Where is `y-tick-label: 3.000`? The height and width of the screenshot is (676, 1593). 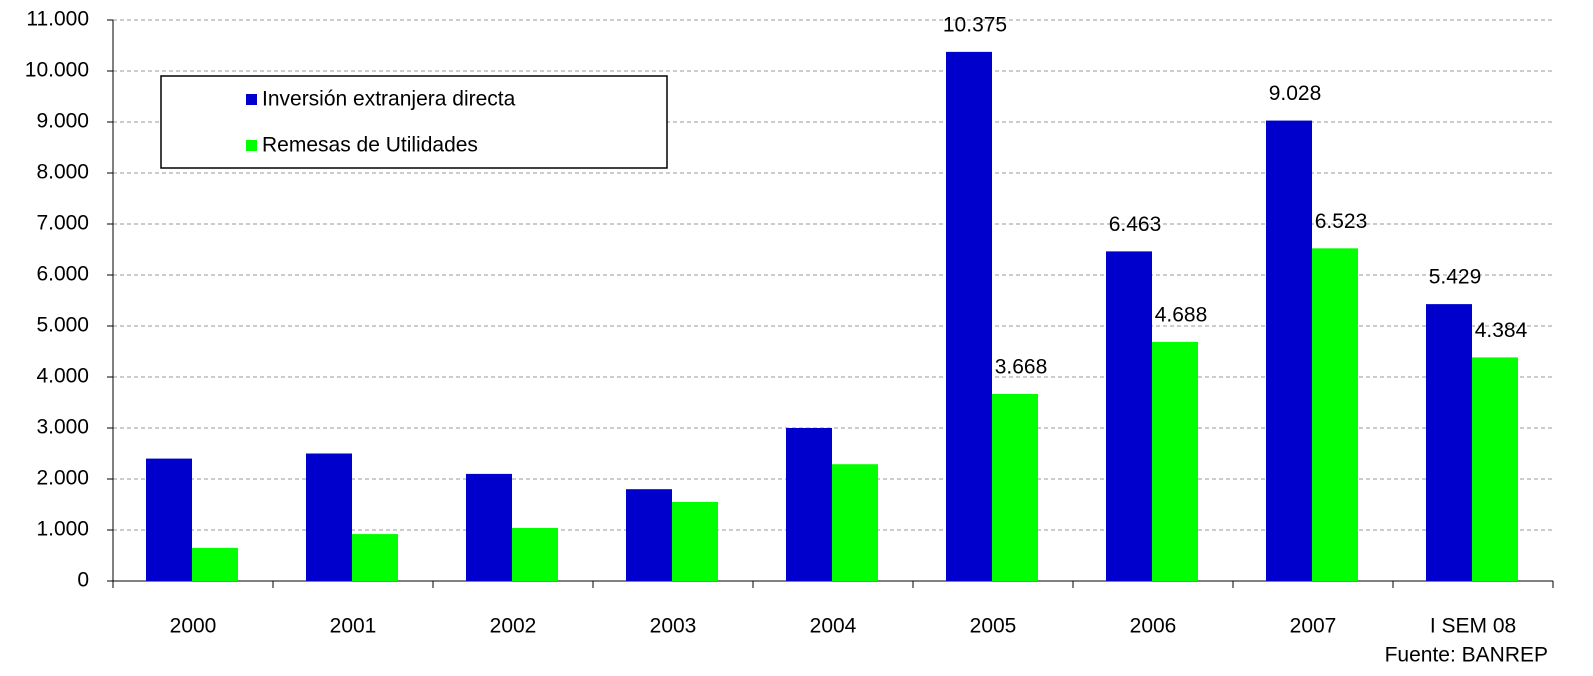
y-tick-label: 3.000 is located at coordinates (62, 427).